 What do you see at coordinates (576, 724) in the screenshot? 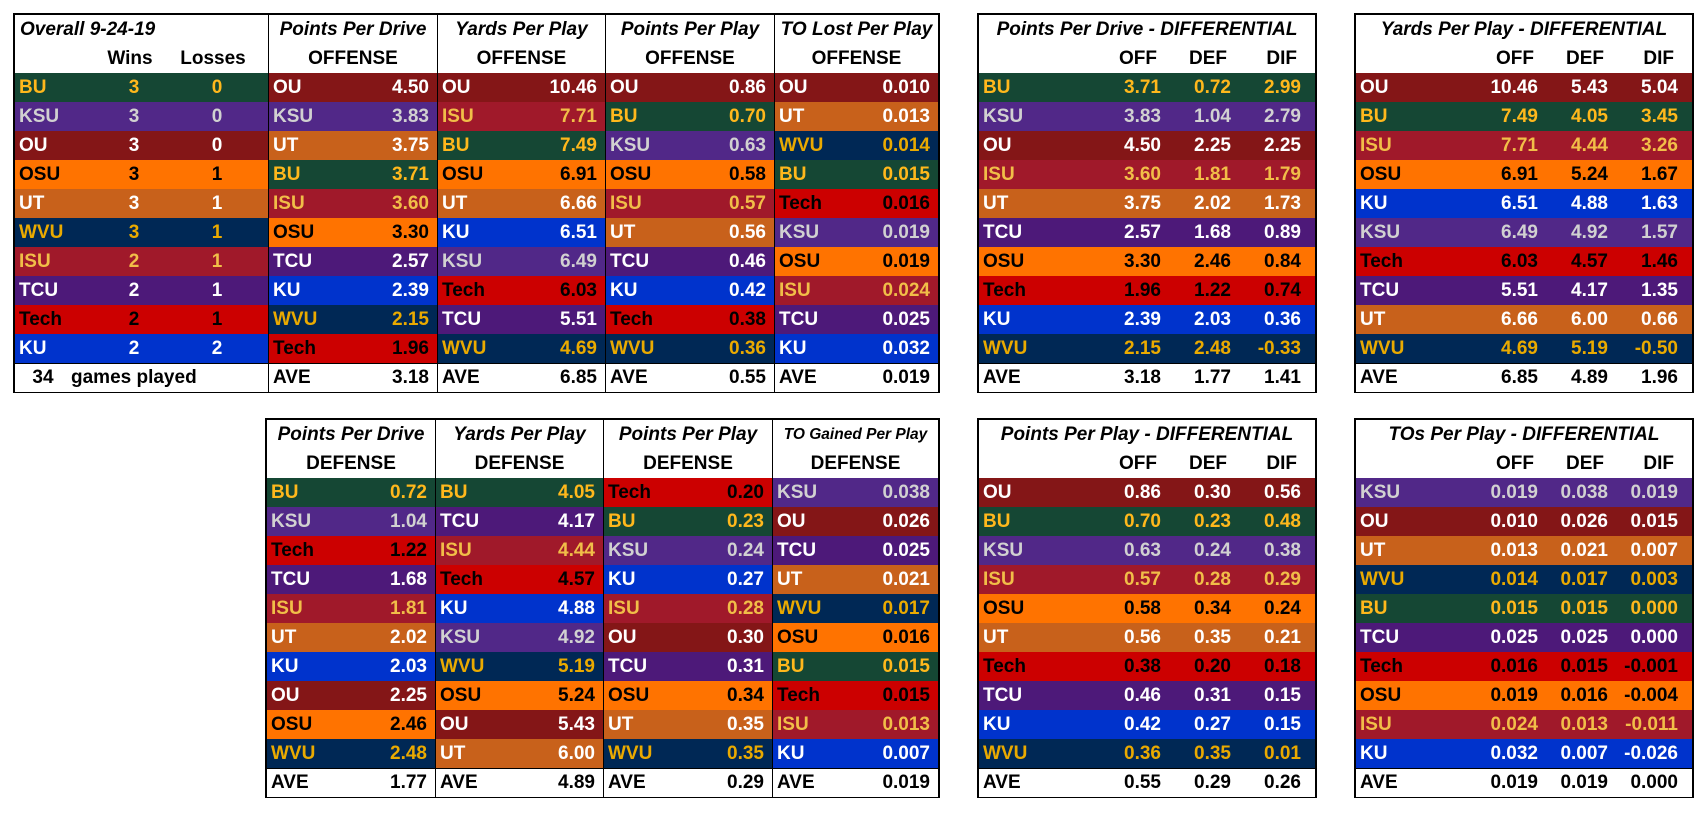
I see `stat-value: 5.43` at bounding box center [576, 724].